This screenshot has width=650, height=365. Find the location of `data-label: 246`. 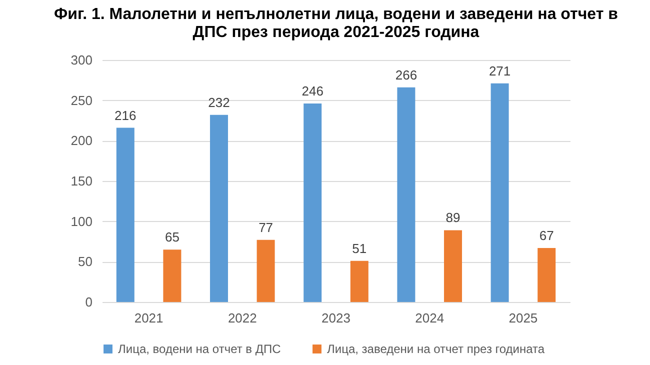

data-label: 246 is located at coordinates (313, 91).